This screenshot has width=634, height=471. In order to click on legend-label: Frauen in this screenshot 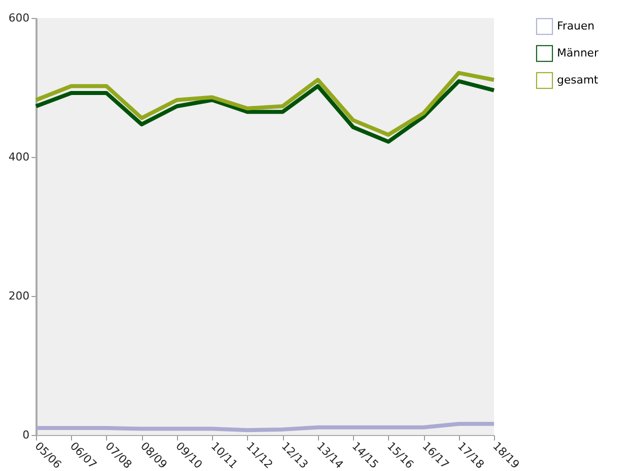, I will do `click(576, 26)`.